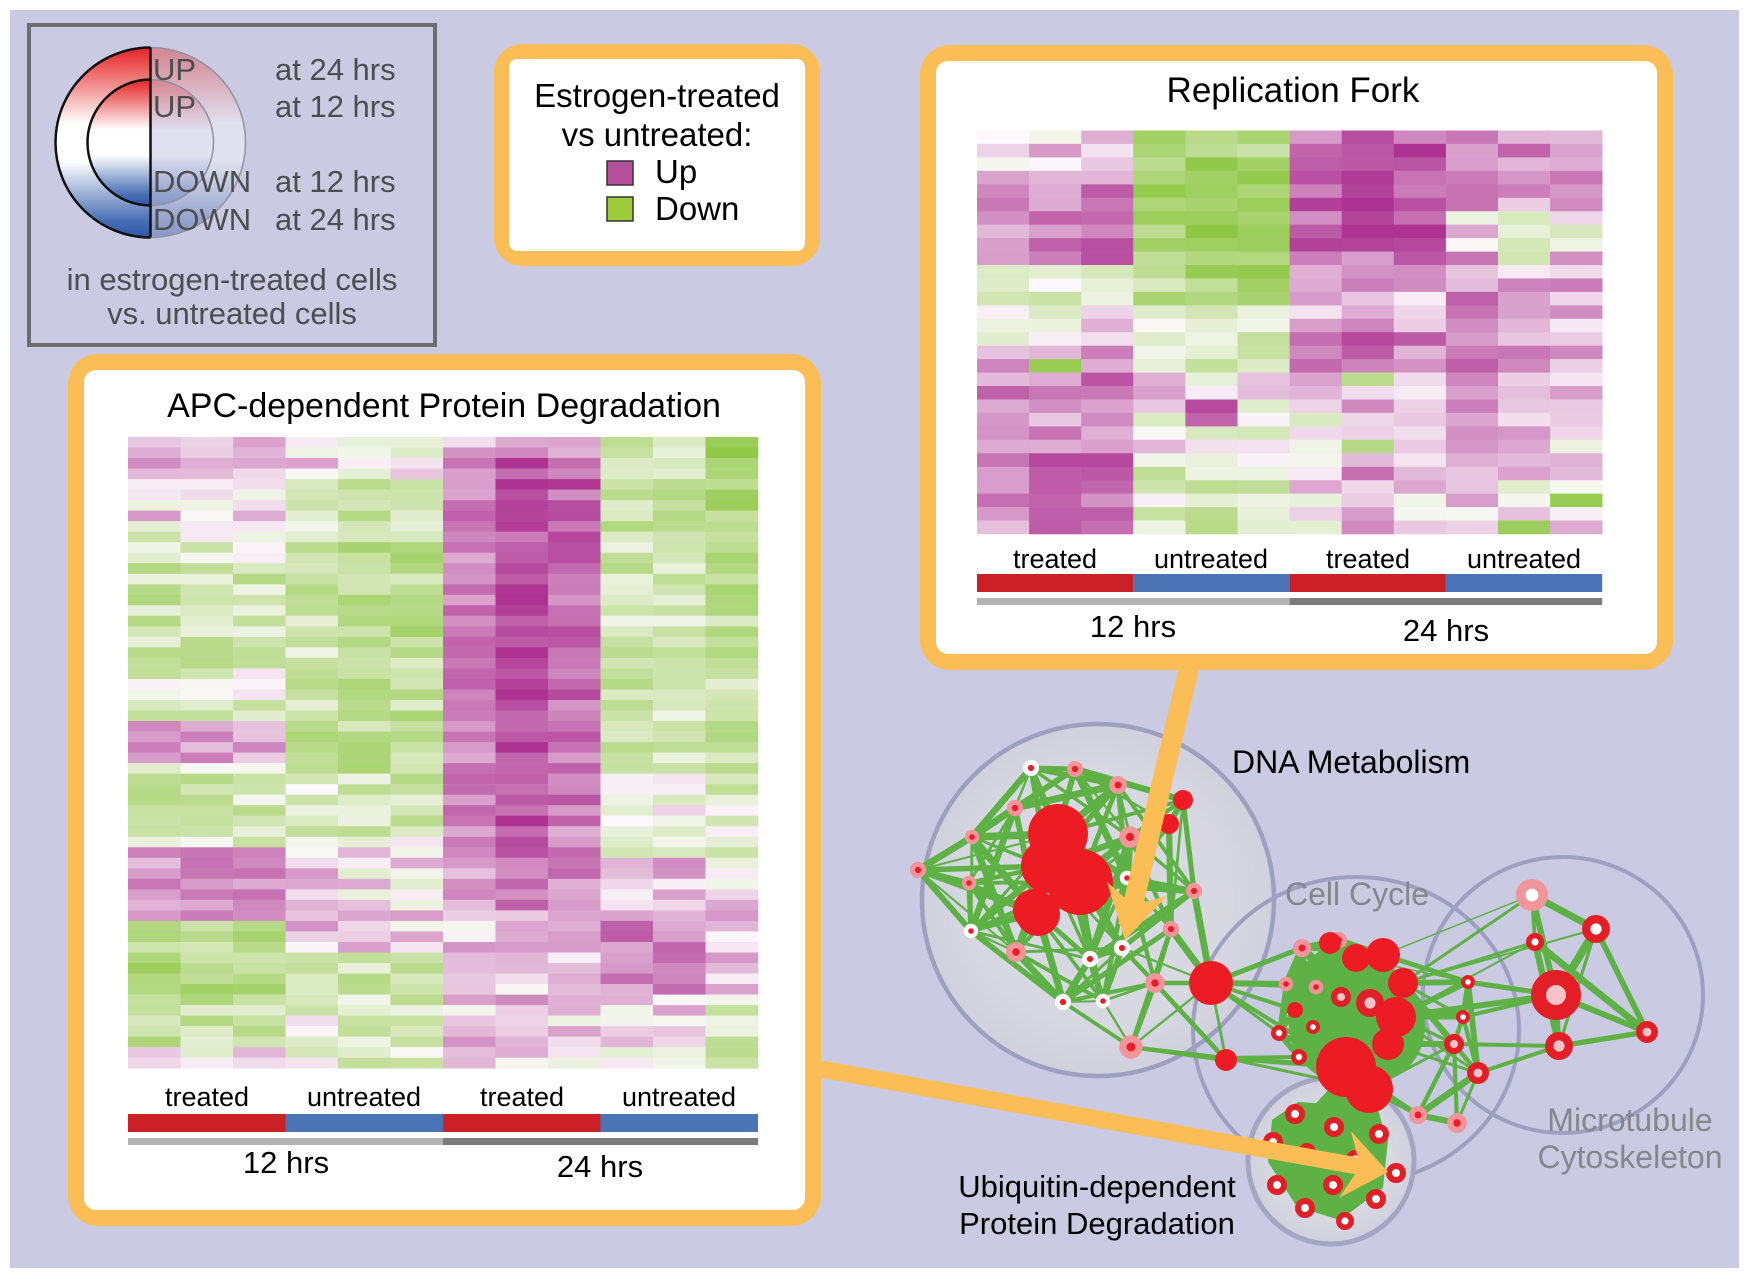 The width and height of the screenshot is (1750, 1279). I want to click on svg-text: vs untreated:, so click(657, 134).